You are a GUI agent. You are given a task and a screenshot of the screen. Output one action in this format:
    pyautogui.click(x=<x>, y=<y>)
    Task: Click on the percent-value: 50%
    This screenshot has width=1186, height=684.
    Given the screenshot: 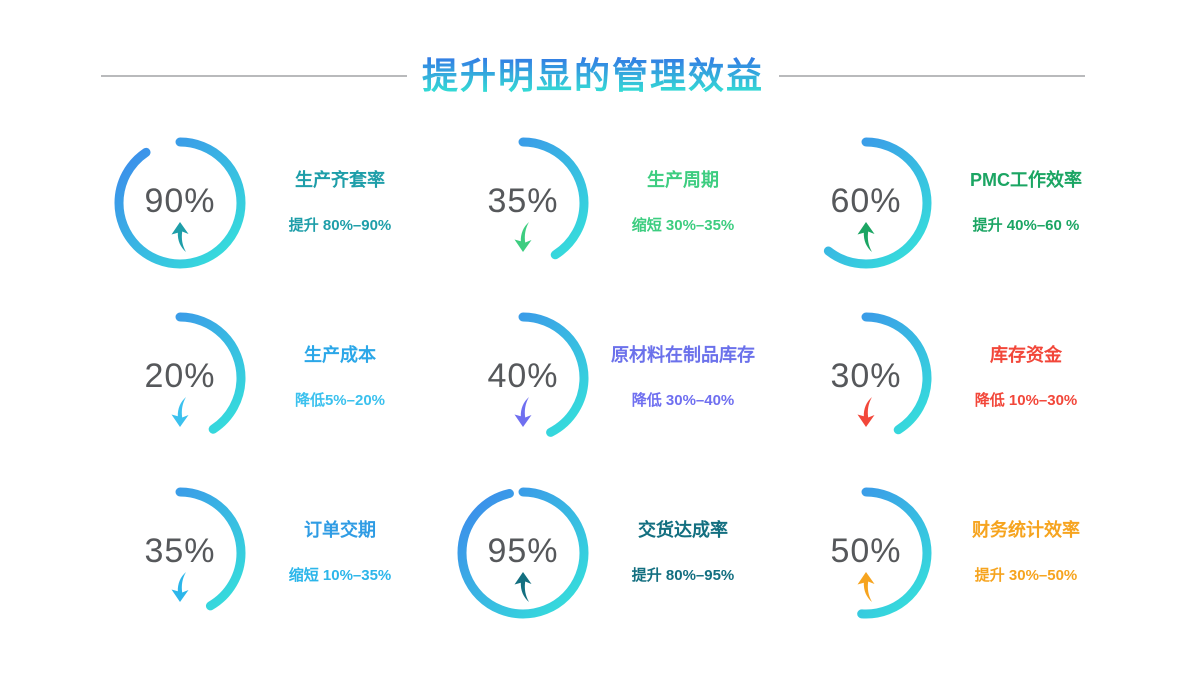 What is the action you would take?
    pyautogui.click(x=866, y=550)
    